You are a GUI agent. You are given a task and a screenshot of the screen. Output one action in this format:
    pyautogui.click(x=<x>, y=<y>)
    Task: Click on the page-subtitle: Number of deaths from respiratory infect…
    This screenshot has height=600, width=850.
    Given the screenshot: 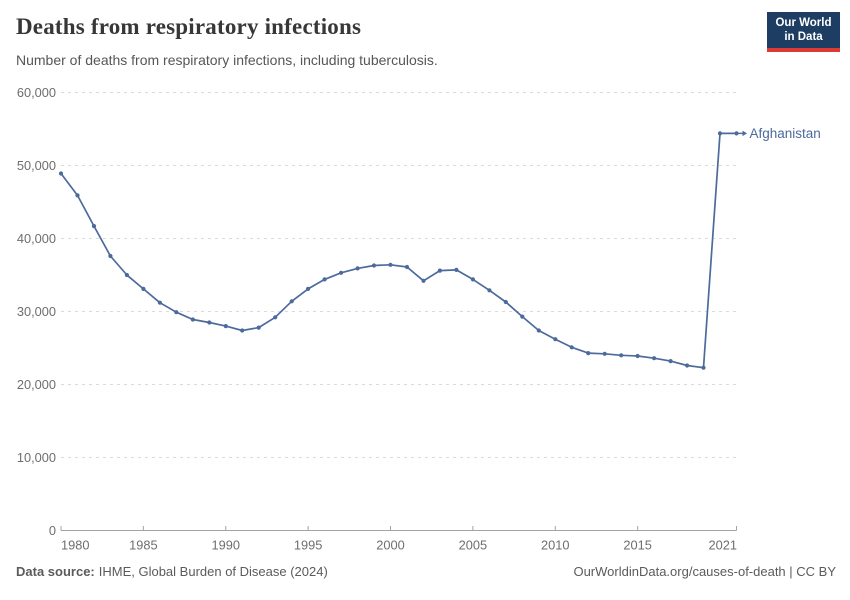 What is the action you would take?
    pyautogui.click(x=227, y=60)
    